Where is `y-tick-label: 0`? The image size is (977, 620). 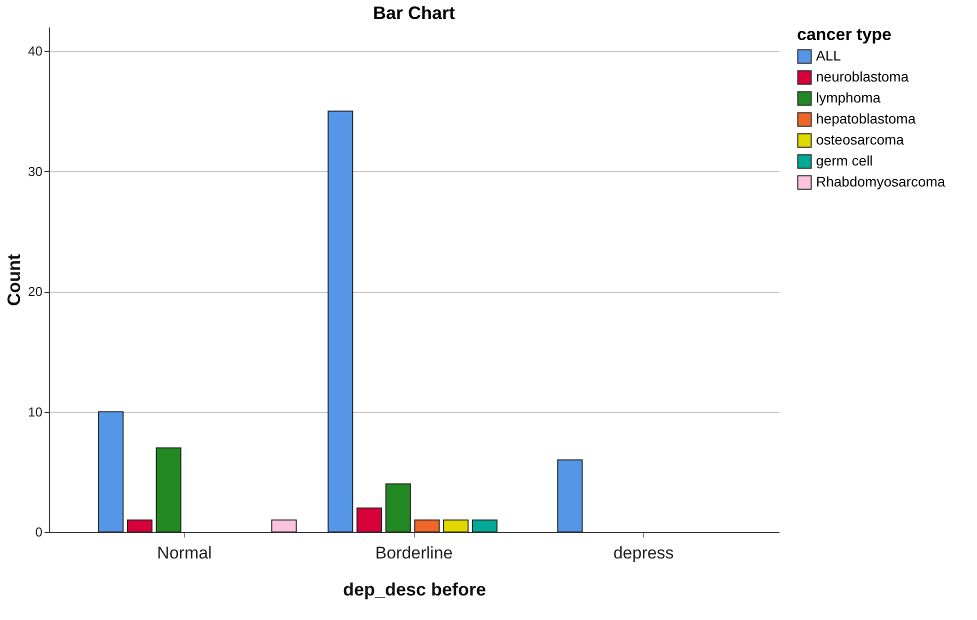
y-tick-label: 0 is located at coordinates (38, 532).